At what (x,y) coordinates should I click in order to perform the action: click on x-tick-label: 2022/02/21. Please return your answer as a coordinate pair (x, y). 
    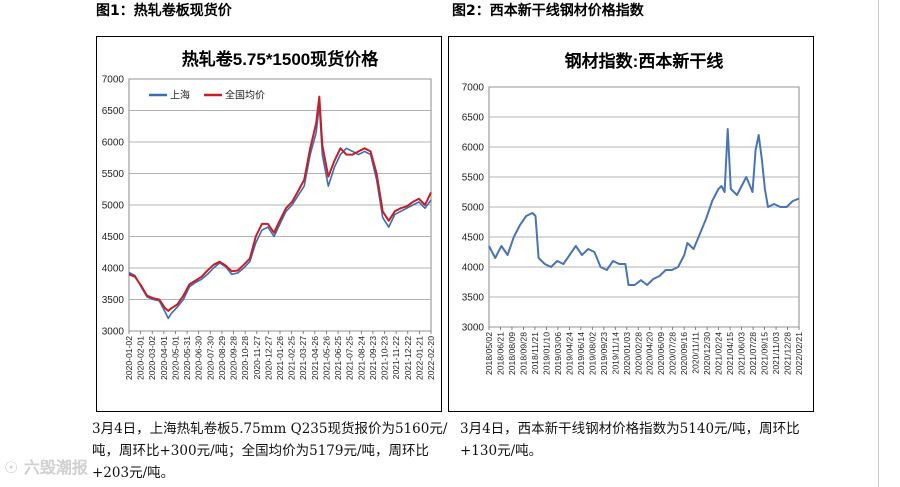
    Looking at the image, I should click on (799, 353).